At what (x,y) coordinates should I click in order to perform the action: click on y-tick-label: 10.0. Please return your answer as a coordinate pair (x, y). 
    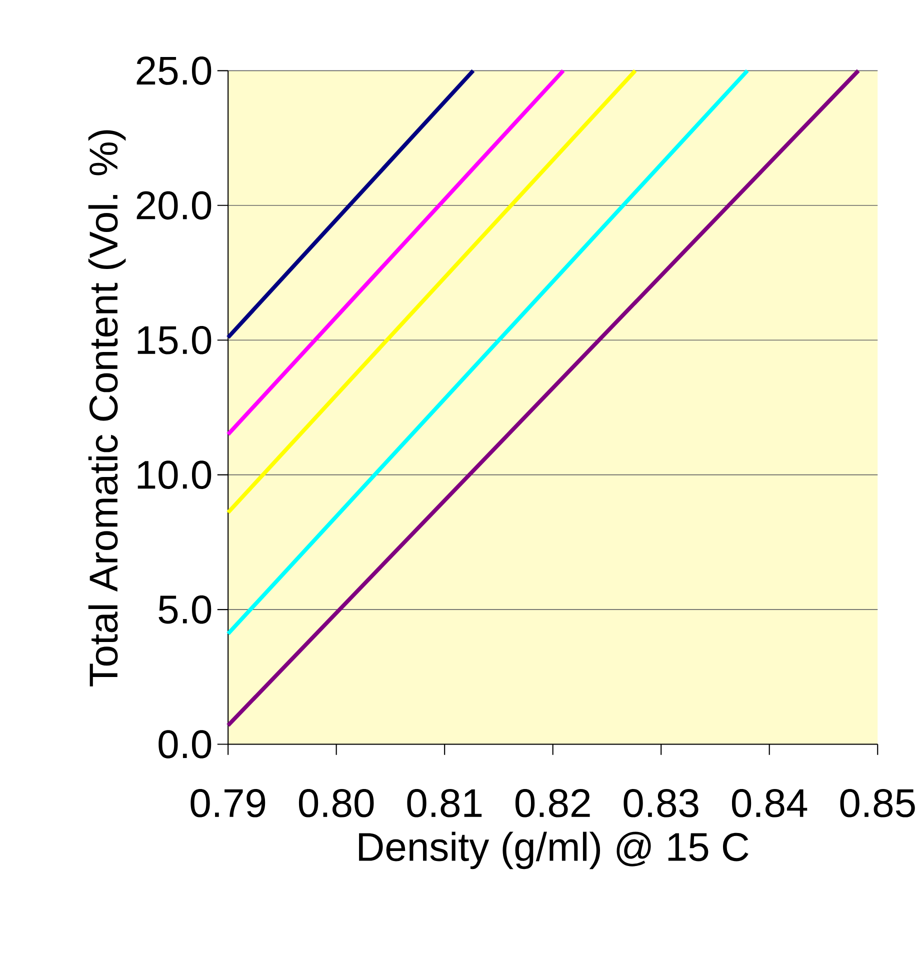
    Looking at the image, I should click on (175, 474).